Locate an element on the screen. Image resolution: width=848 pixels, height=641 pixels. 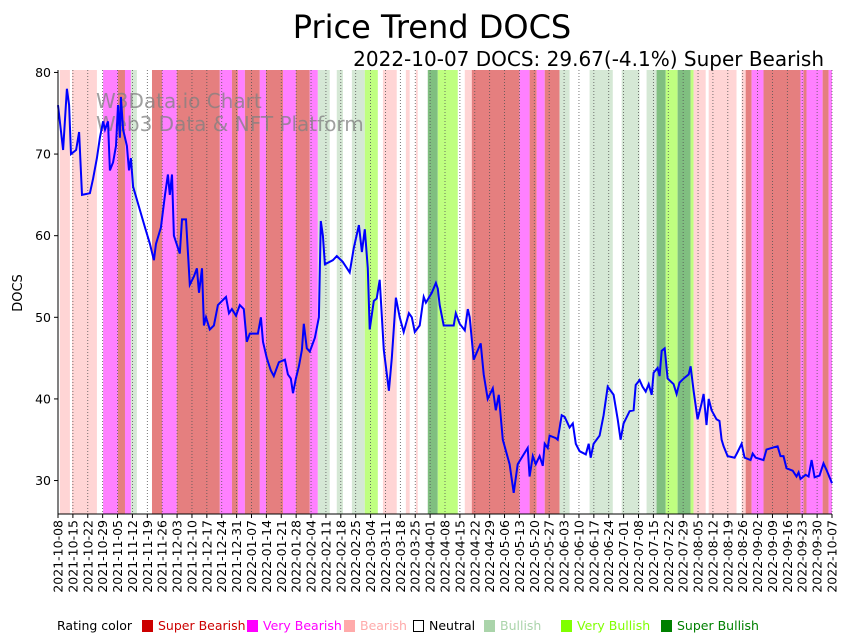
x-tick-label: 2022-02-18 is located at coordinates (340, 556).